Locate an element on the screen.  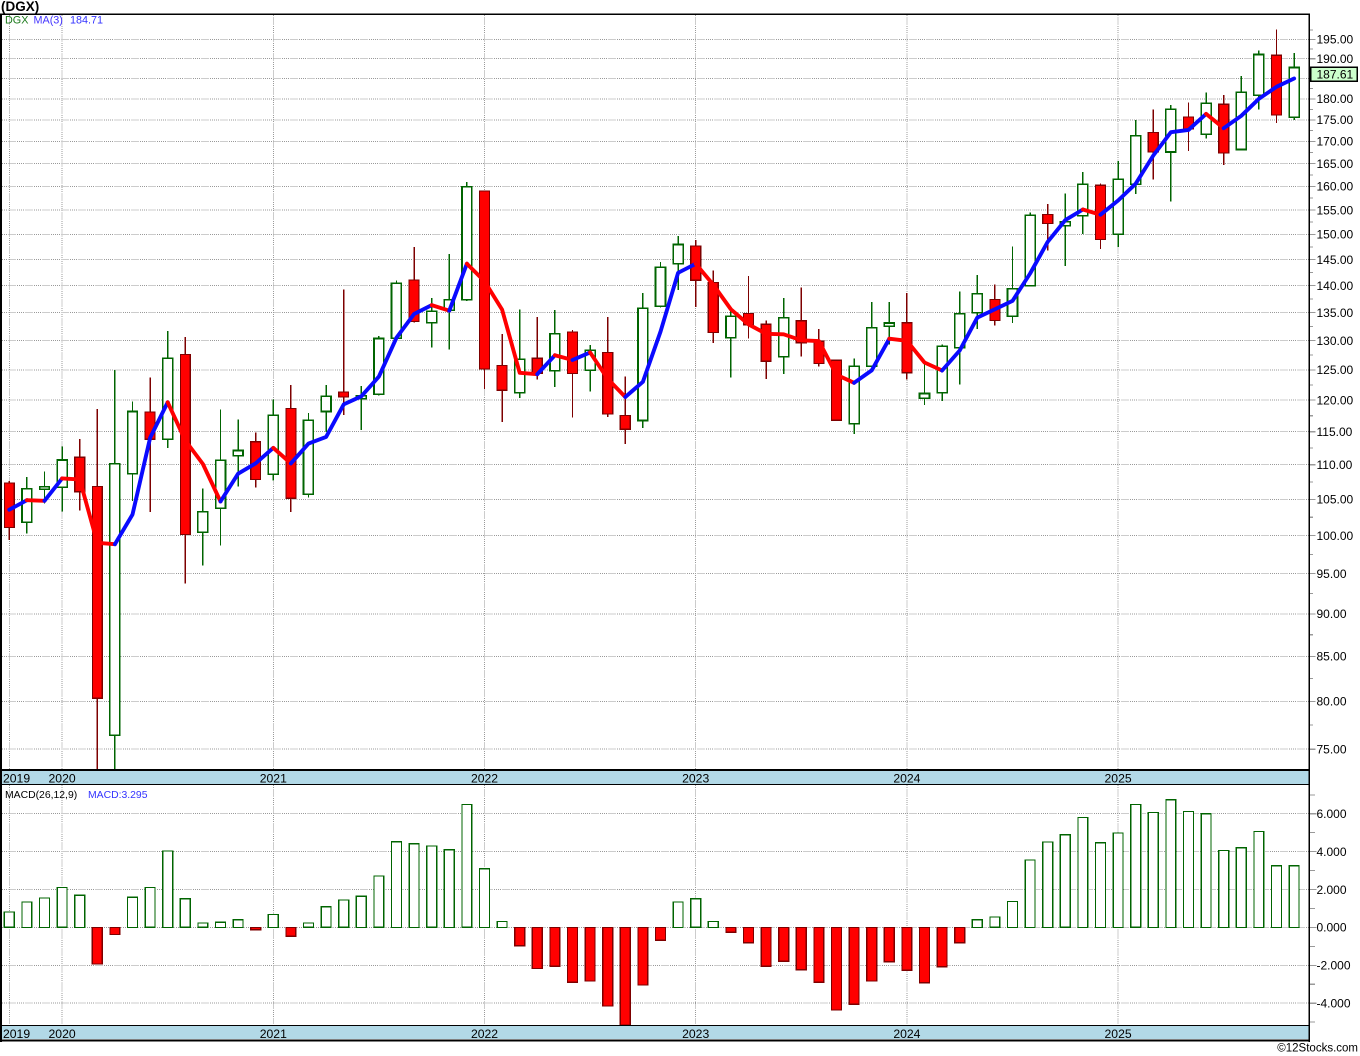
svg-text: DGX is located at coordinates (16, 21).